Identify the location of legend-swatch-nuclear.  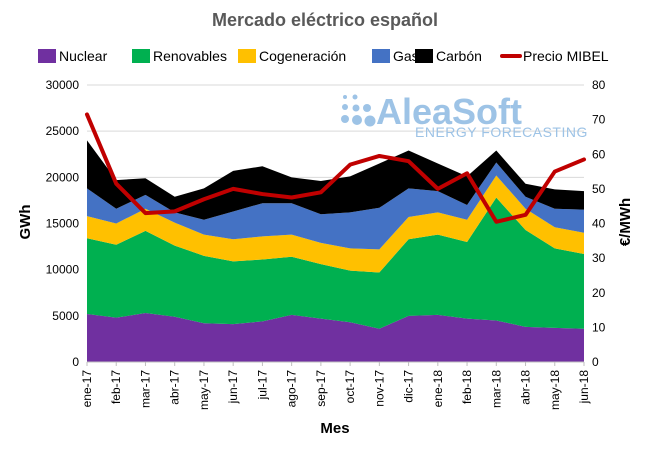
(47, 56).